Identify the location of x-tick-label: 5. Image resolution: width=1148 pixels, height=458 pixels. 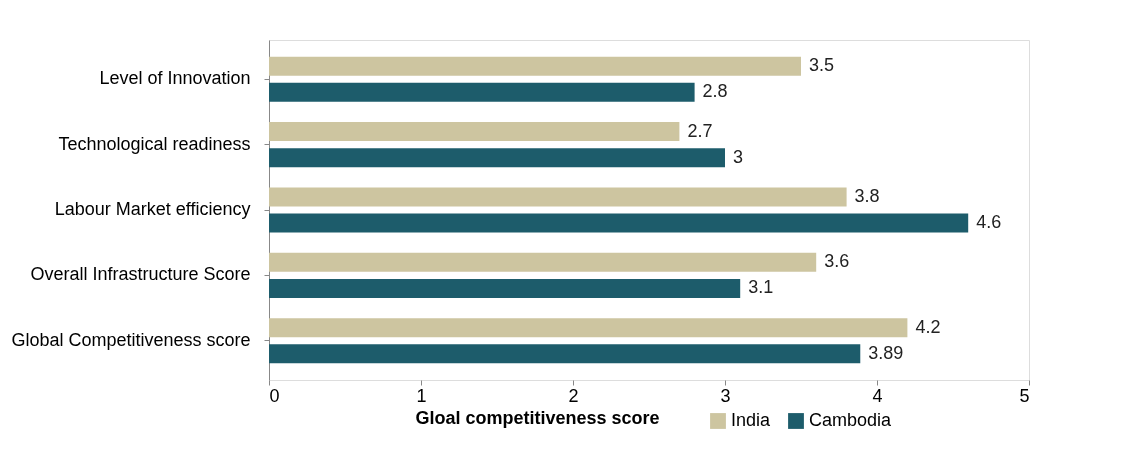
(1024, 395).